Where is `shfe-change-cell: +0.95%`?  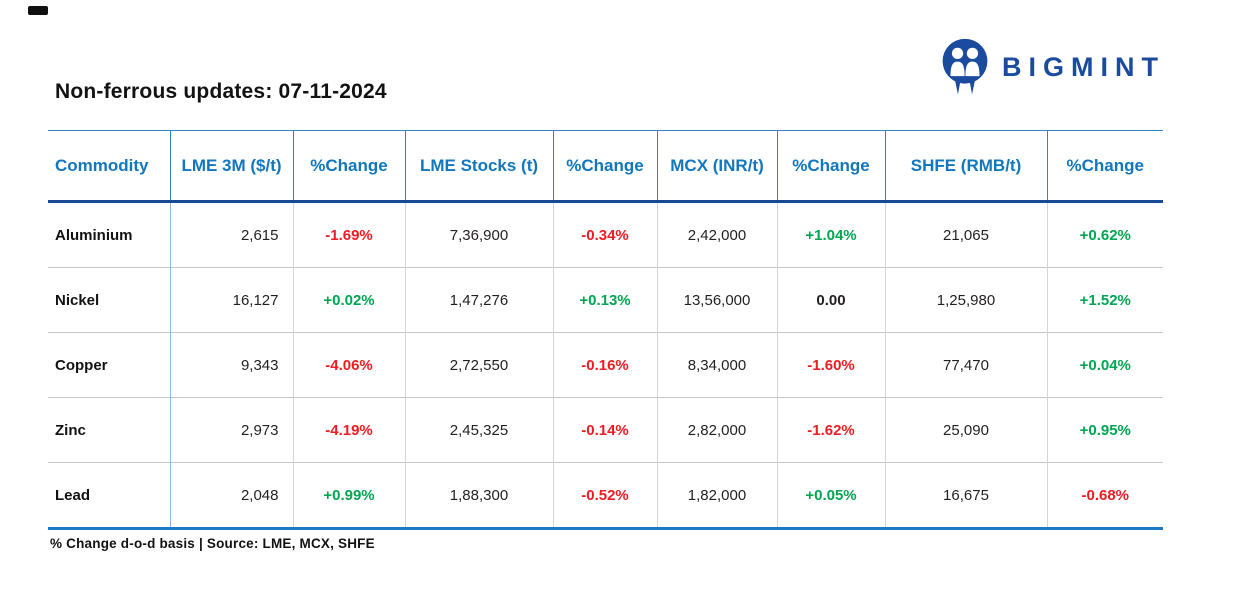
shfe-change-cell: +0.95% is located at coordinates (1105, 430).